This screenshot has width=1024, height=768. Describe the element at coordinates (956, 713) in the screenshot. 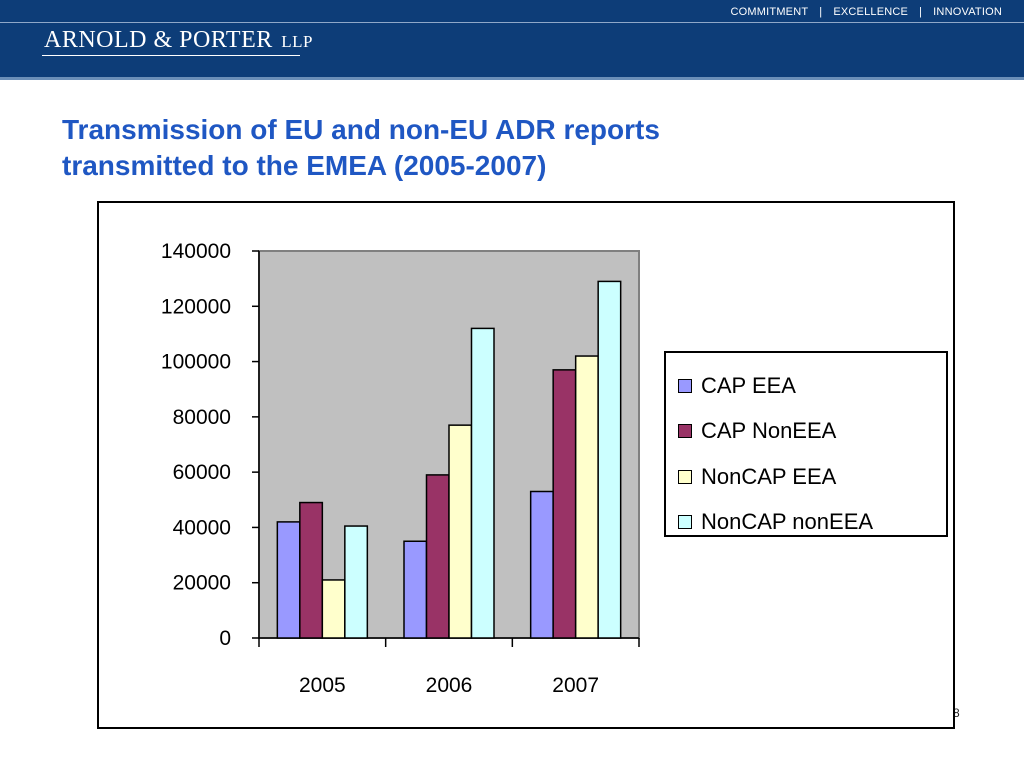

I see `page-number: 8` at that location.